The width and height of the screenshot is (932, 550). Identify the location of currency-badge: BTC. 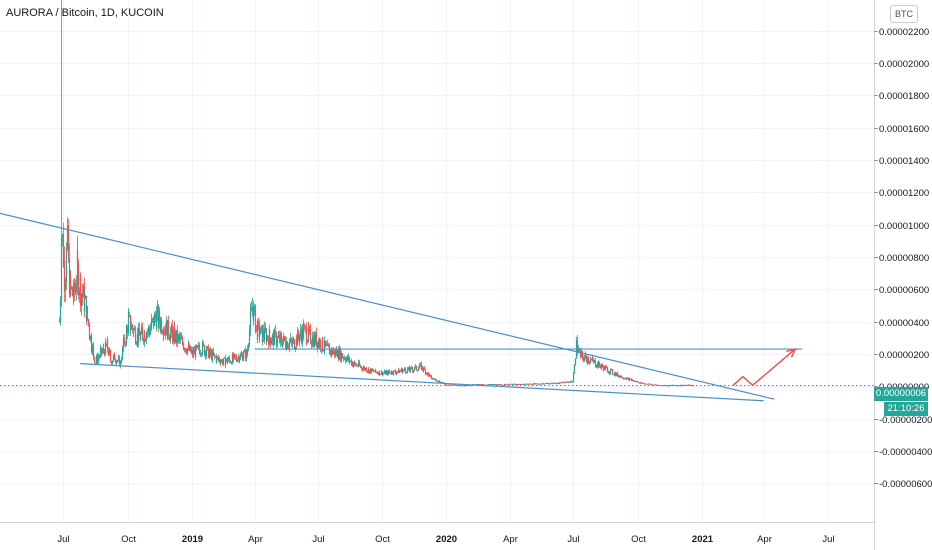
(904, 14).